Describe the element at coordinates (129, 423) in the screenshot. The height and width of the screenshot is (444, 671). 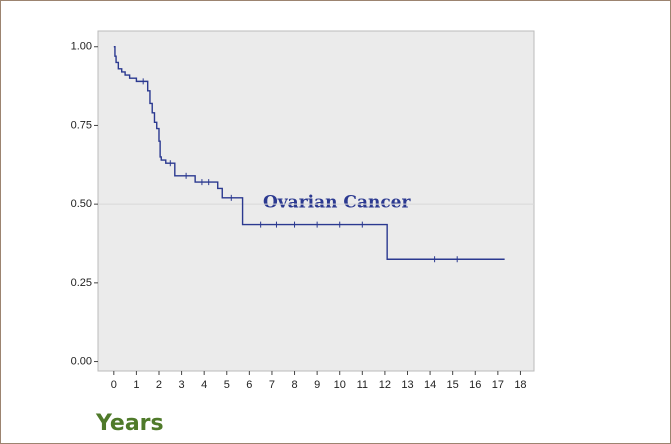
I see `x-axis-label: Years` at that location.